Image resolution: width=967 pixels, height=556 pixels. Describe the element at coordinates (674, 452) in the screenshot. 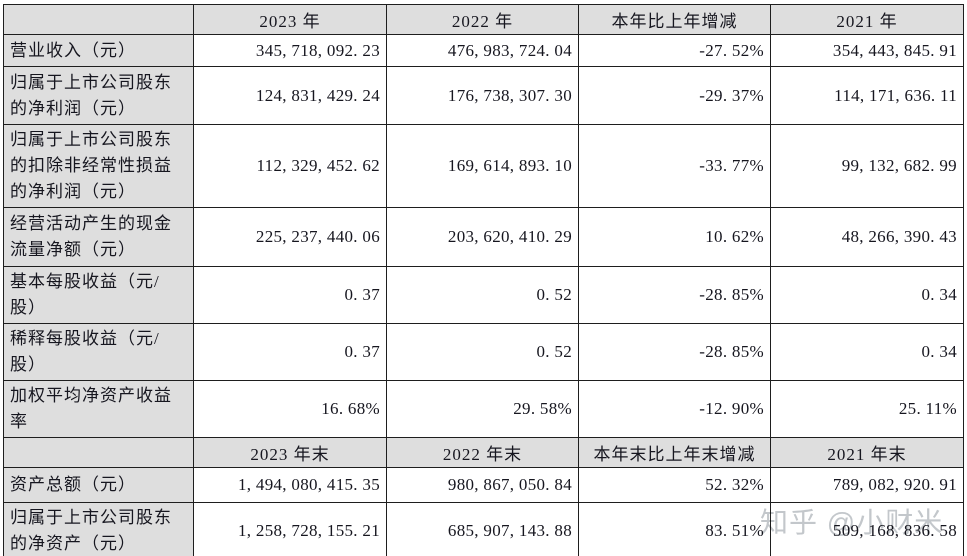

I see `column-header-yoy-end-change: 本年末比上年末增减` at that location.